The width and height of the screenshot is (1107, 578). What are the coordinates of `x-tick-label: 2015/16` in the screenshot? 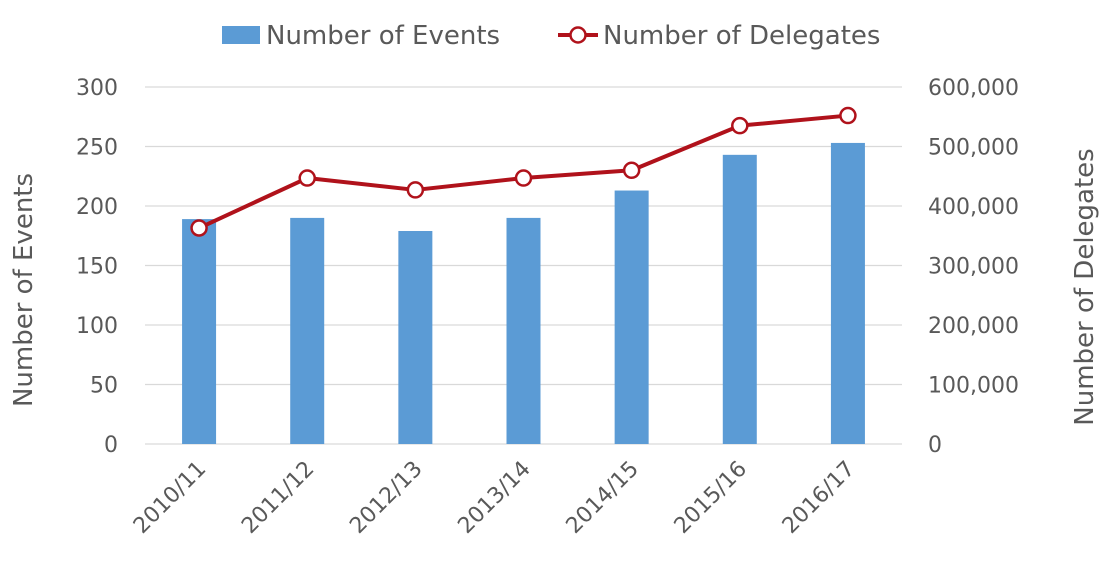 It's located at (711, 498).